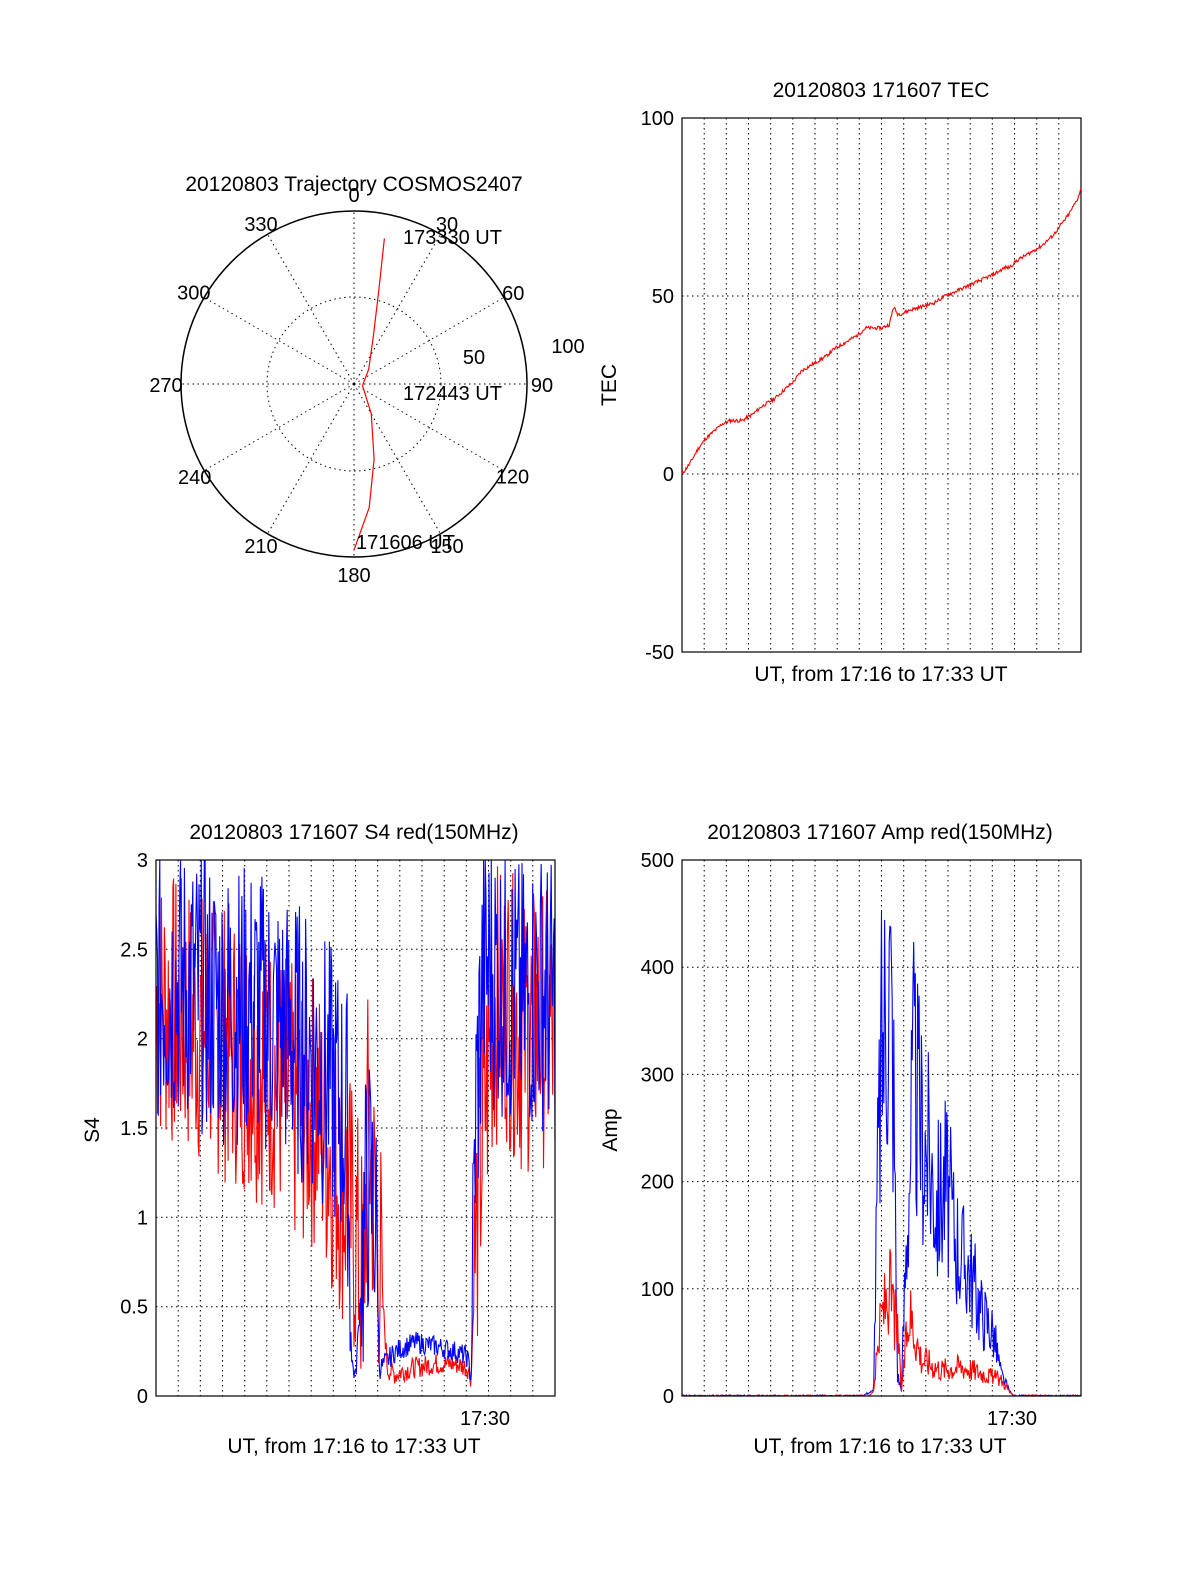 The image size is (1200, 1575). Describe the element at coordinates (657, 1183) in the screenshot. I see `amp-y-tick-label: 200` at that location.